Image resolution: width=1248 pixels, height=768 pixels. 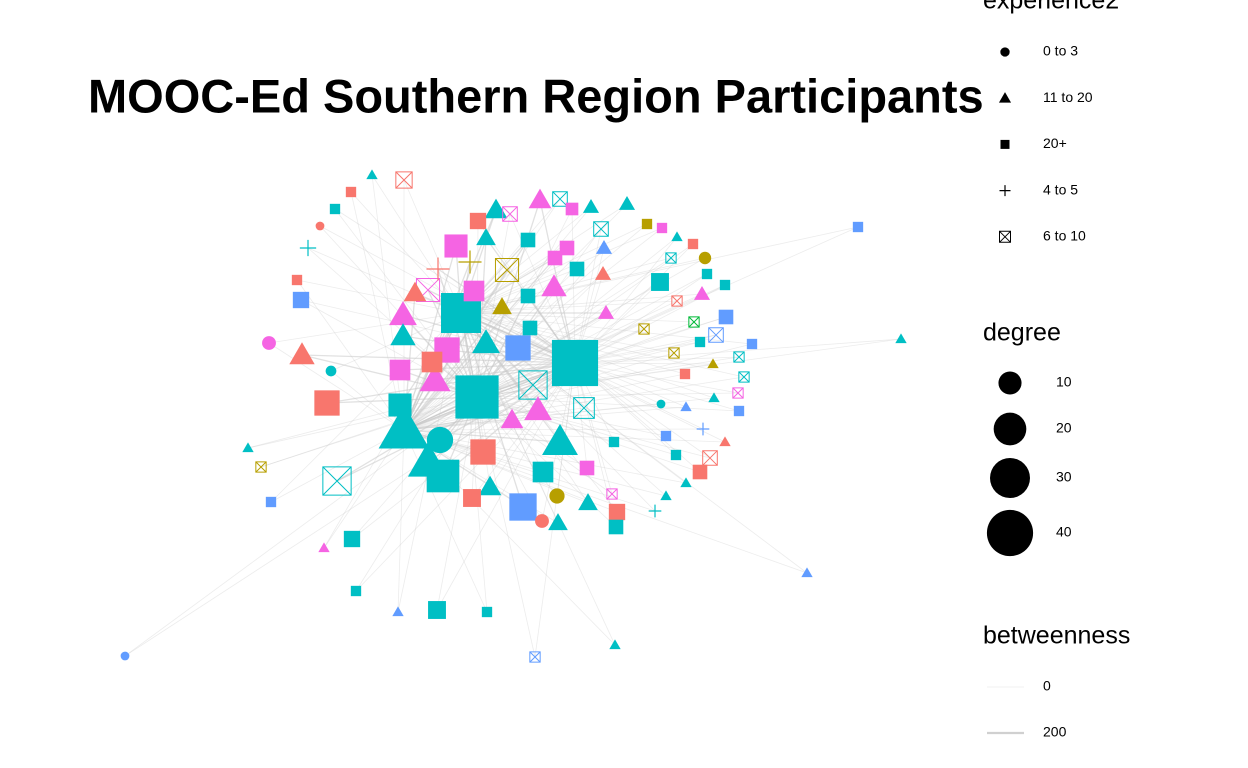 What do you see at coordinates (703, 429) in the screenshot?
I see `node-plus` at bounding box center [703, 429].